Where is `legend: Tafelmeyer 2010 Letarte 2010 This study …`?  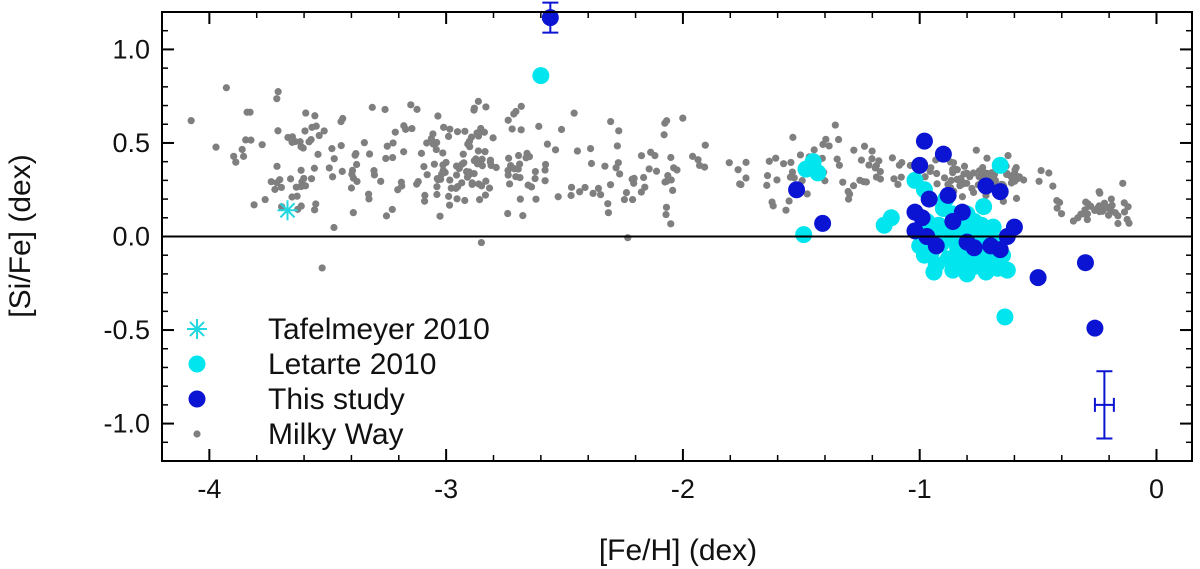
legend: Tafelmeyer 2010 Letarte 2010 This study … is located at coordinates (338, 382).